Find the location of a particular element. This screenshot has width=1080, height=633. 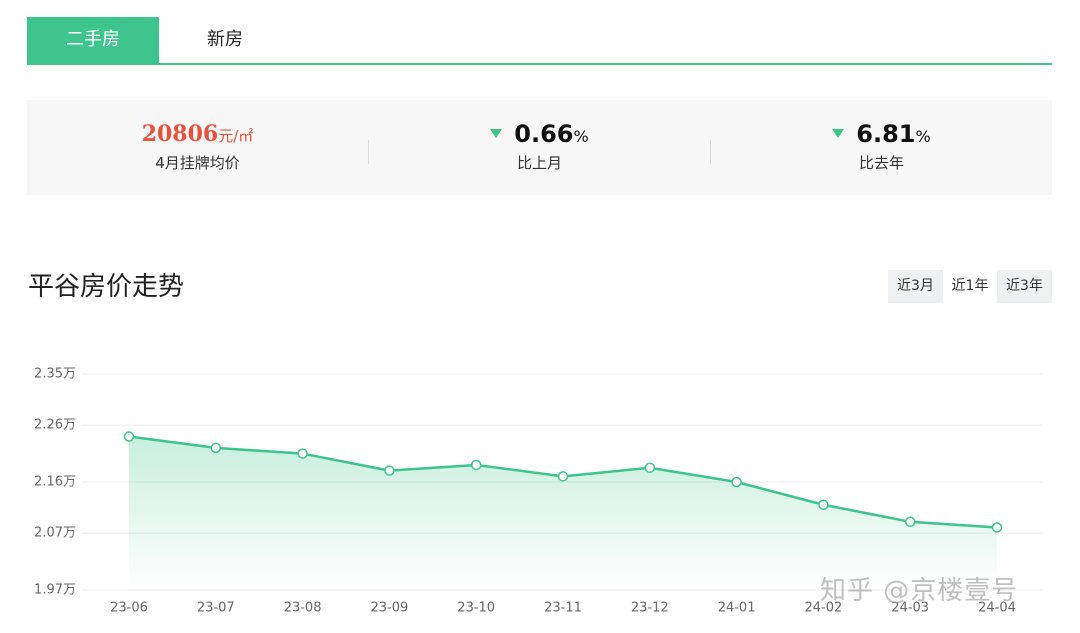

chart-title: 平谷房价走势 is located at coordinates (106, 287).